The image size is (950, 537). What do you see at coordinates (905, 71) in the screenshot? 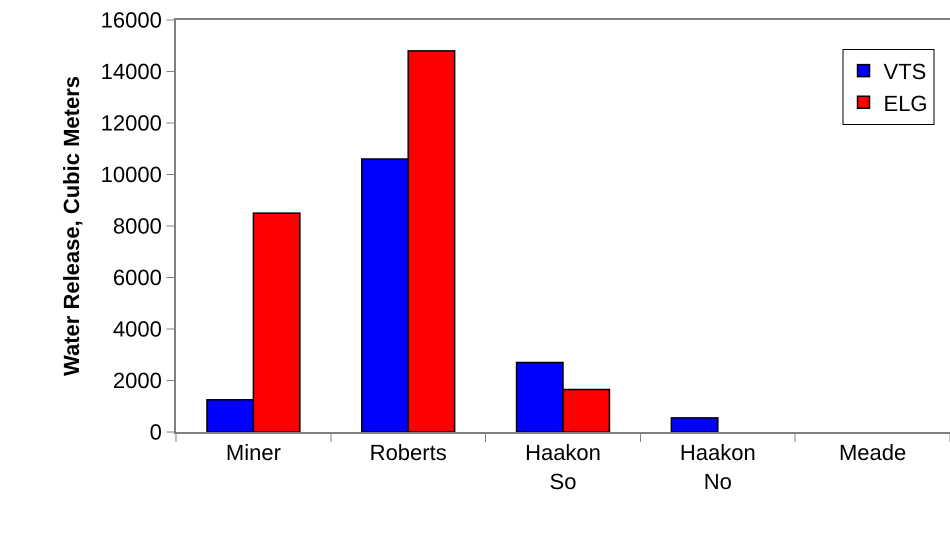
I see `legend-label: VTS` at bounding box center [905, 71].